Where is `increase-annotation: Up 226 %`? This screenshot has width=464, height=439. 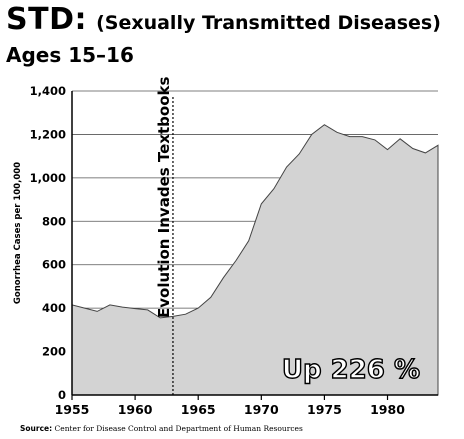
increase-annotation: Up 226 % is located at coordinates (351, 370).